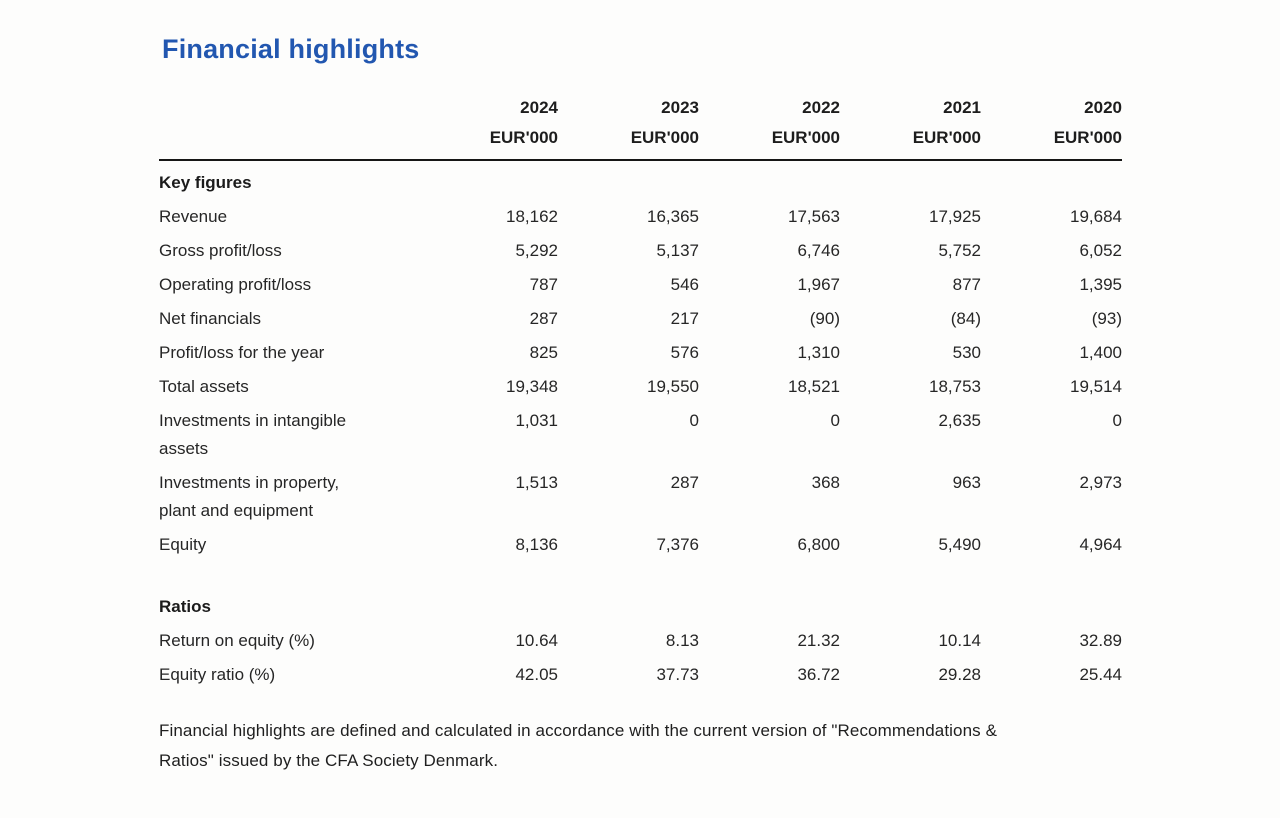  What do you see at coordinates (684, 318) in the screenshot?
I see `row-value: 217` at bounding box center [684, 318].